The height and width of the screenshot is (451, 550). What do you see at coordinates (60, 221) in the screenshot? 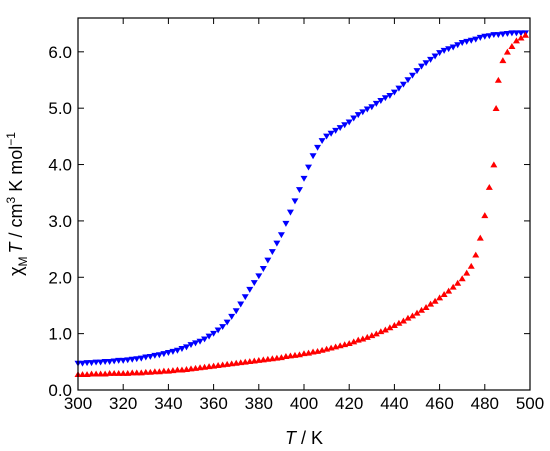
I see `y-tick-label: 3.0` at bounding box center [60, 221].